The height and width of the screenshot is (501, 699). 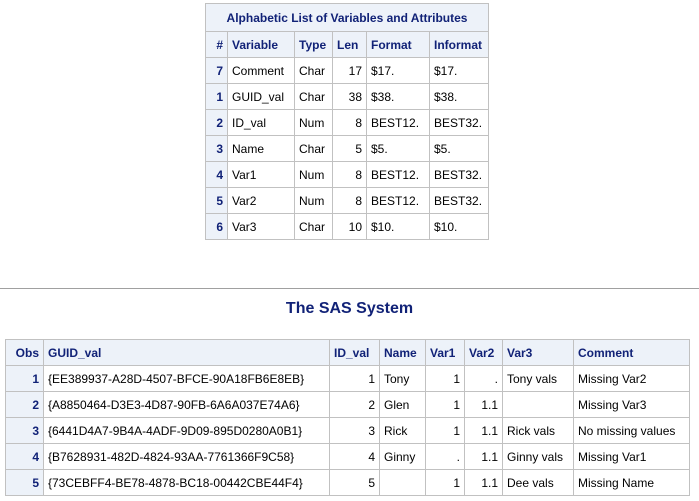 I want to click on col-header-len: Len, so click(x=349, y=44).